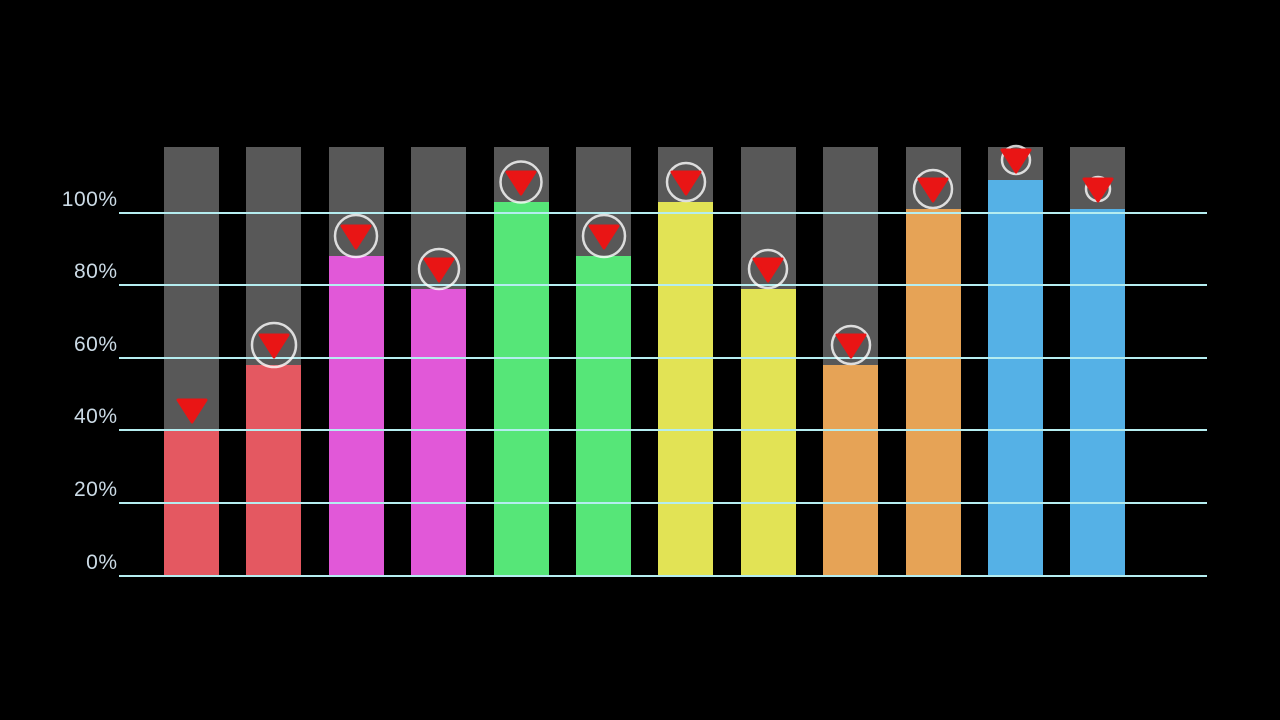 Image resolution: width=1280 pixels, height=720 pixels. What do you see at coordinates (95, 344) in the screenshot?
I see `y-axis-tick-label: 60%` at bounding box center [95, 344].